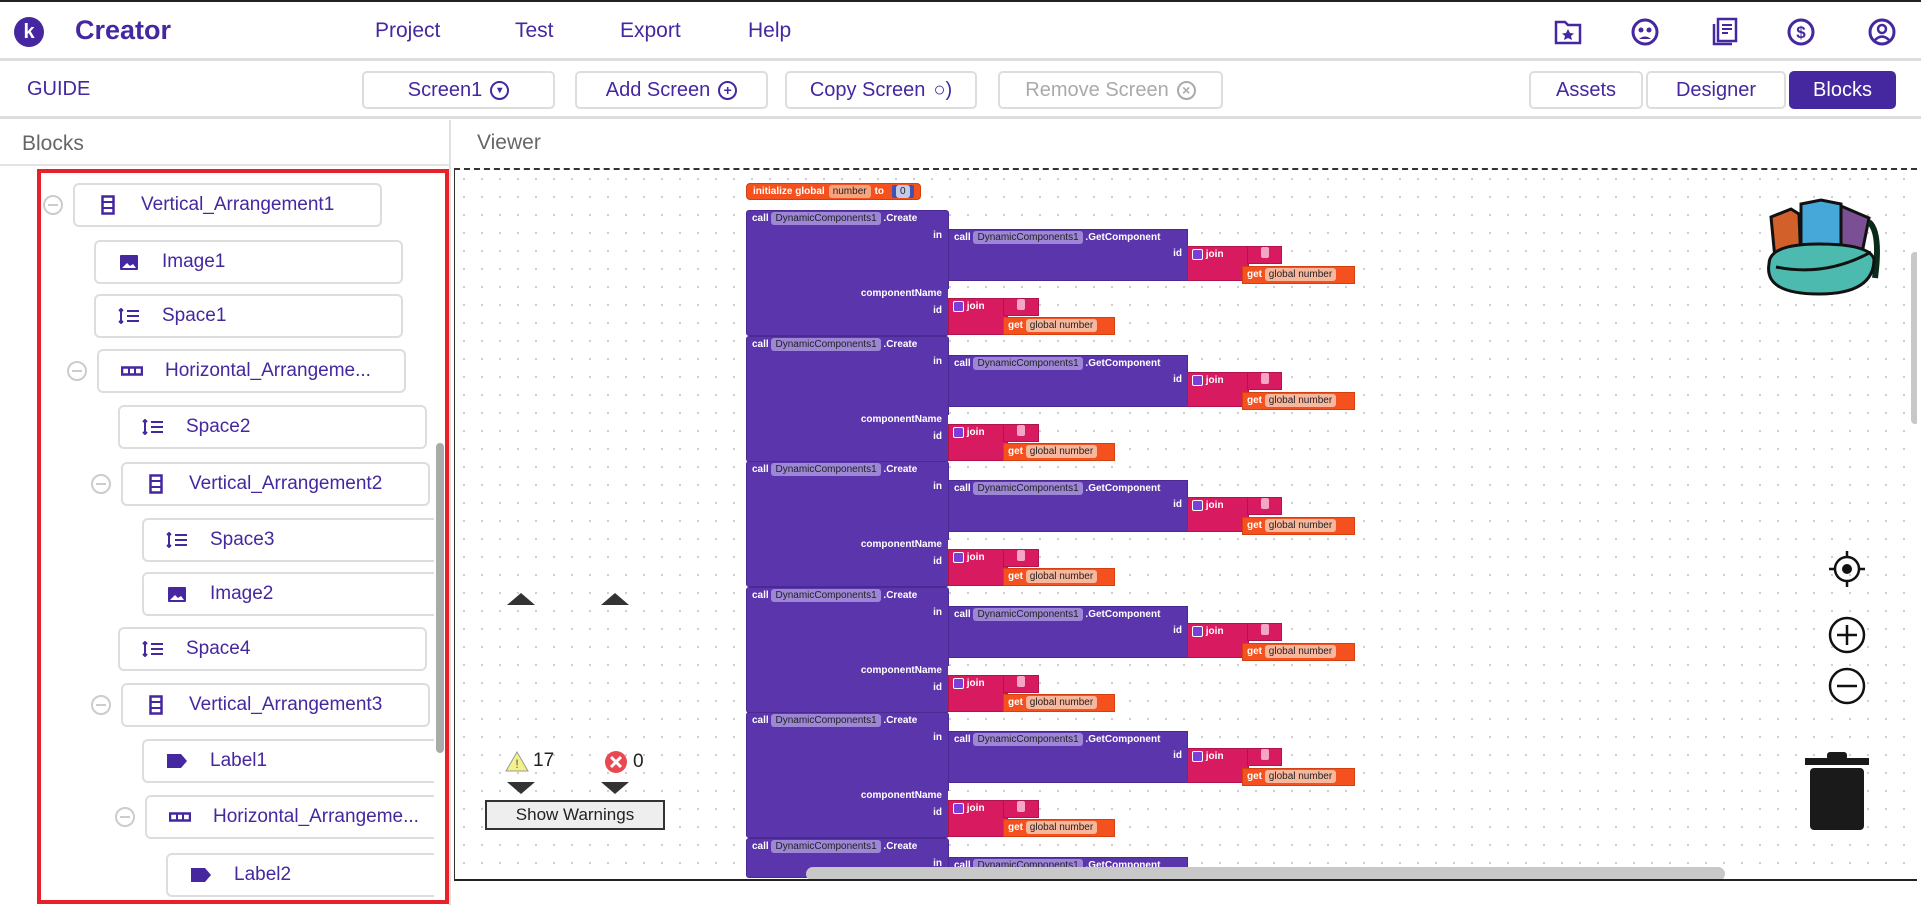 This screenshot has width=1921, height=905. What do you see at coordinates (275, 705) in the screenshot?
I see `tree-item: Vertical_Arrangement3` at bounding box center [275, 705].